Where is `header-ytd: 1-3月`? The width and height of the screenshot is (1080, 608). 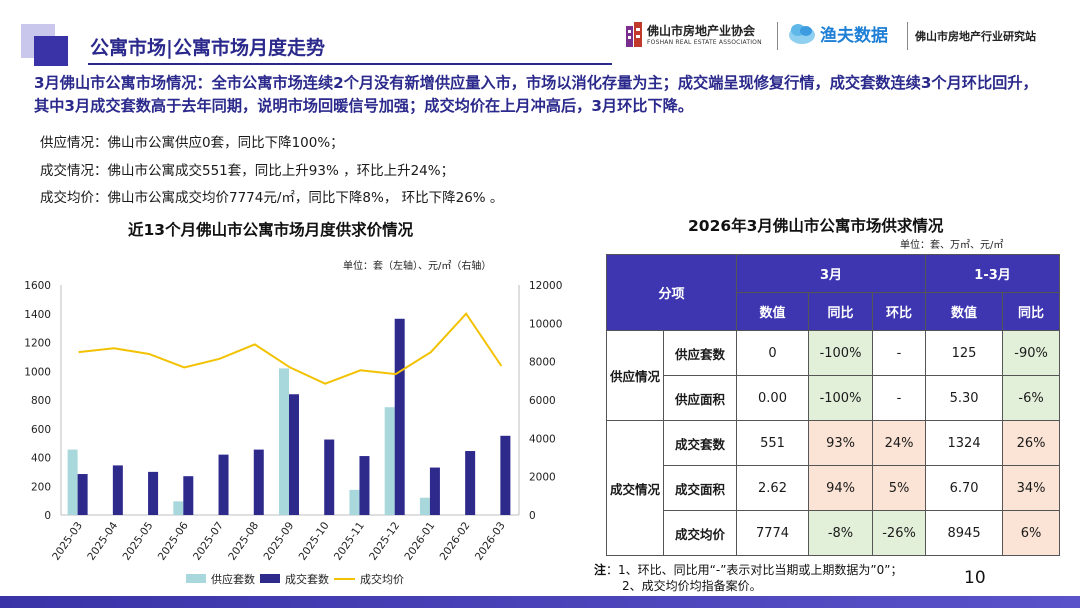 header-ytd: 1-3月 is located at coordinates (993, 273).